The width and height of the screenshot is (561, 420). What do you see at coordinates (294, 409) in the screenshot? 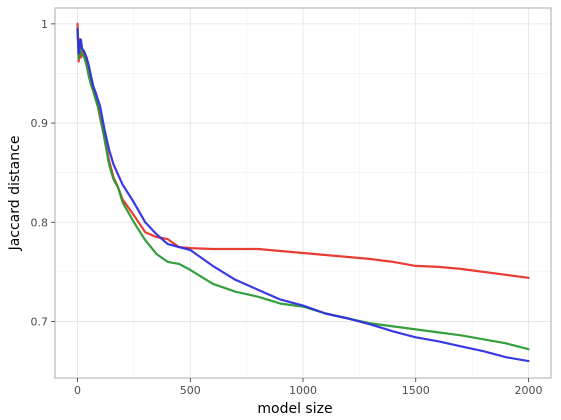
I see `x-axis-title: model size` at bounding box center [294, 409].